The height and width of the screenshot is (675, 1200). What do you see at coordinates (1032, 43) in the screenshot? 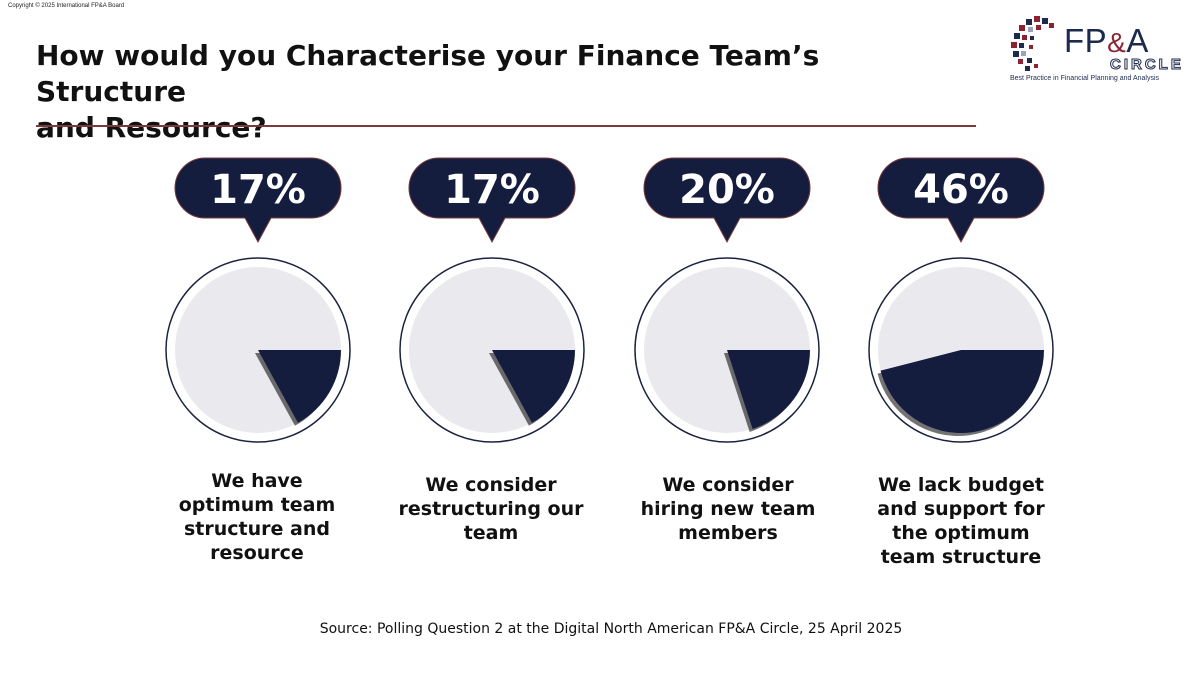
I see `logo-mark-icon` at bounding box center [1032, 43].